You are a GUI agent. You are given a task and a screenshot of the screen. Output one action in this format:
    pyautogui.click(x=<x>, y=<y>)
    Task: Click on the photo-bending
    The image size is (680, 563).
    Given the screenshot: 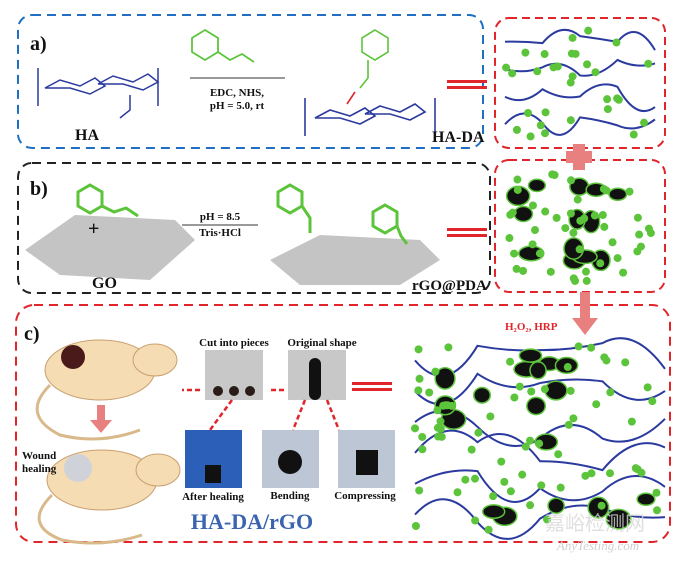 What is the action you would take?
    pyautogui.click(x=290, y=459)
    